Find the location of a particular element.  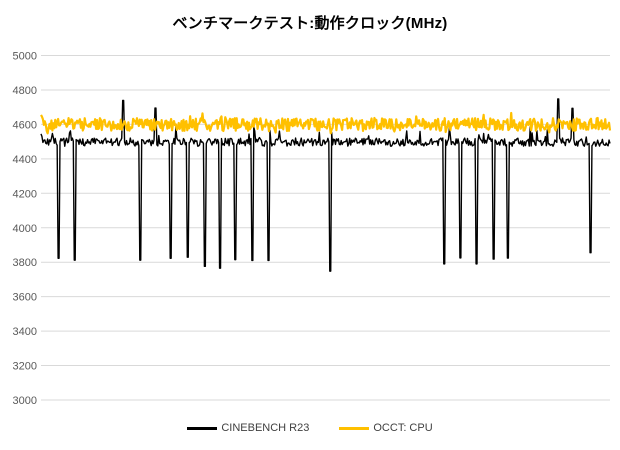

legend: CINEBENCH R23 OCCT: CPU is located at coordinates (310, 428).